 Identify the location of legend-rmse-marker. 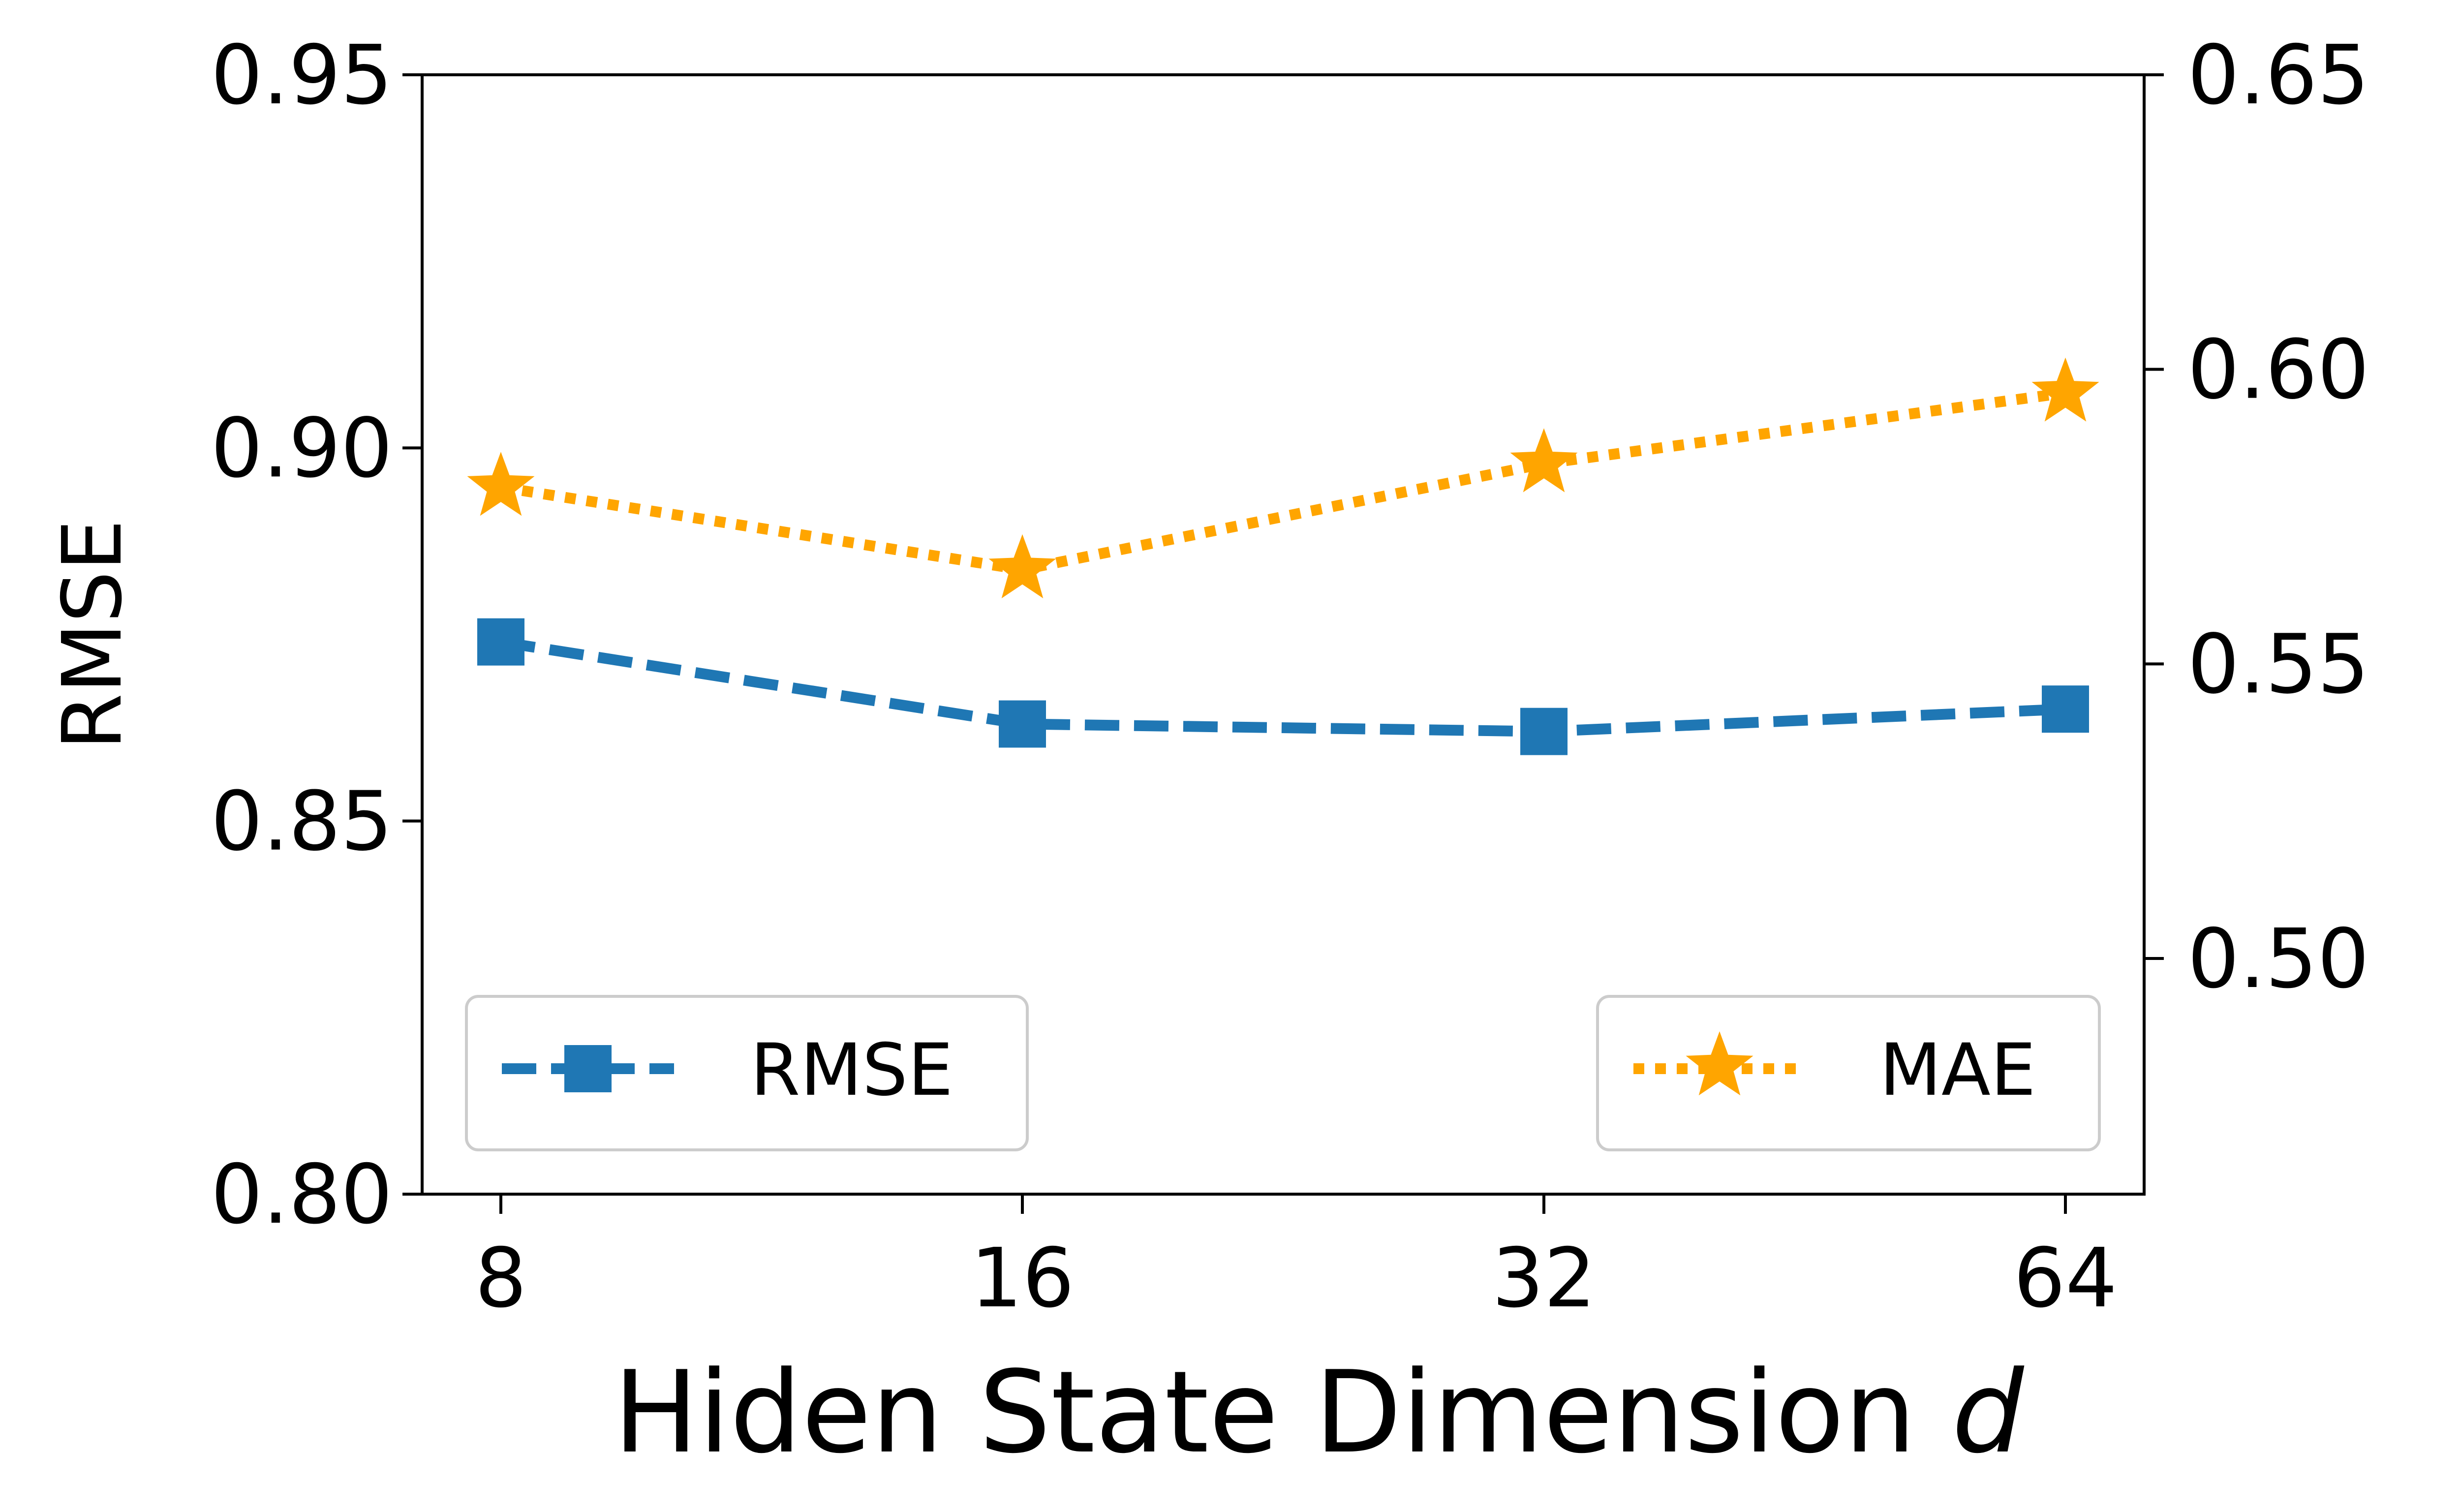
(588, 1068).